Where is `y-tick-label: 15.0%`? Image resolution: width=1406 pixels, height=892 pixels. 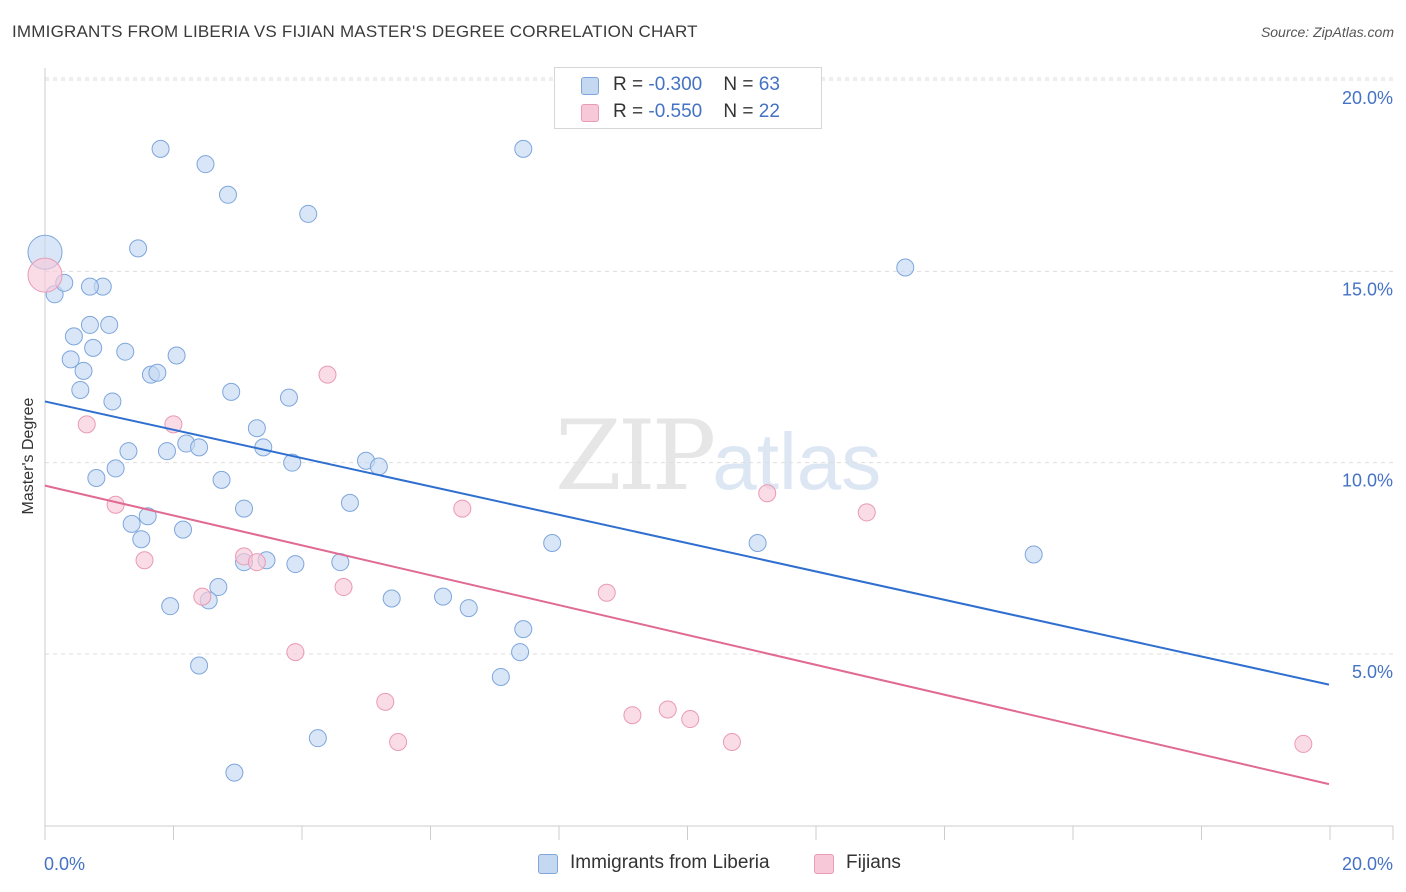
y-tick-label: 15.0% is located at coordinates (1367, 289).